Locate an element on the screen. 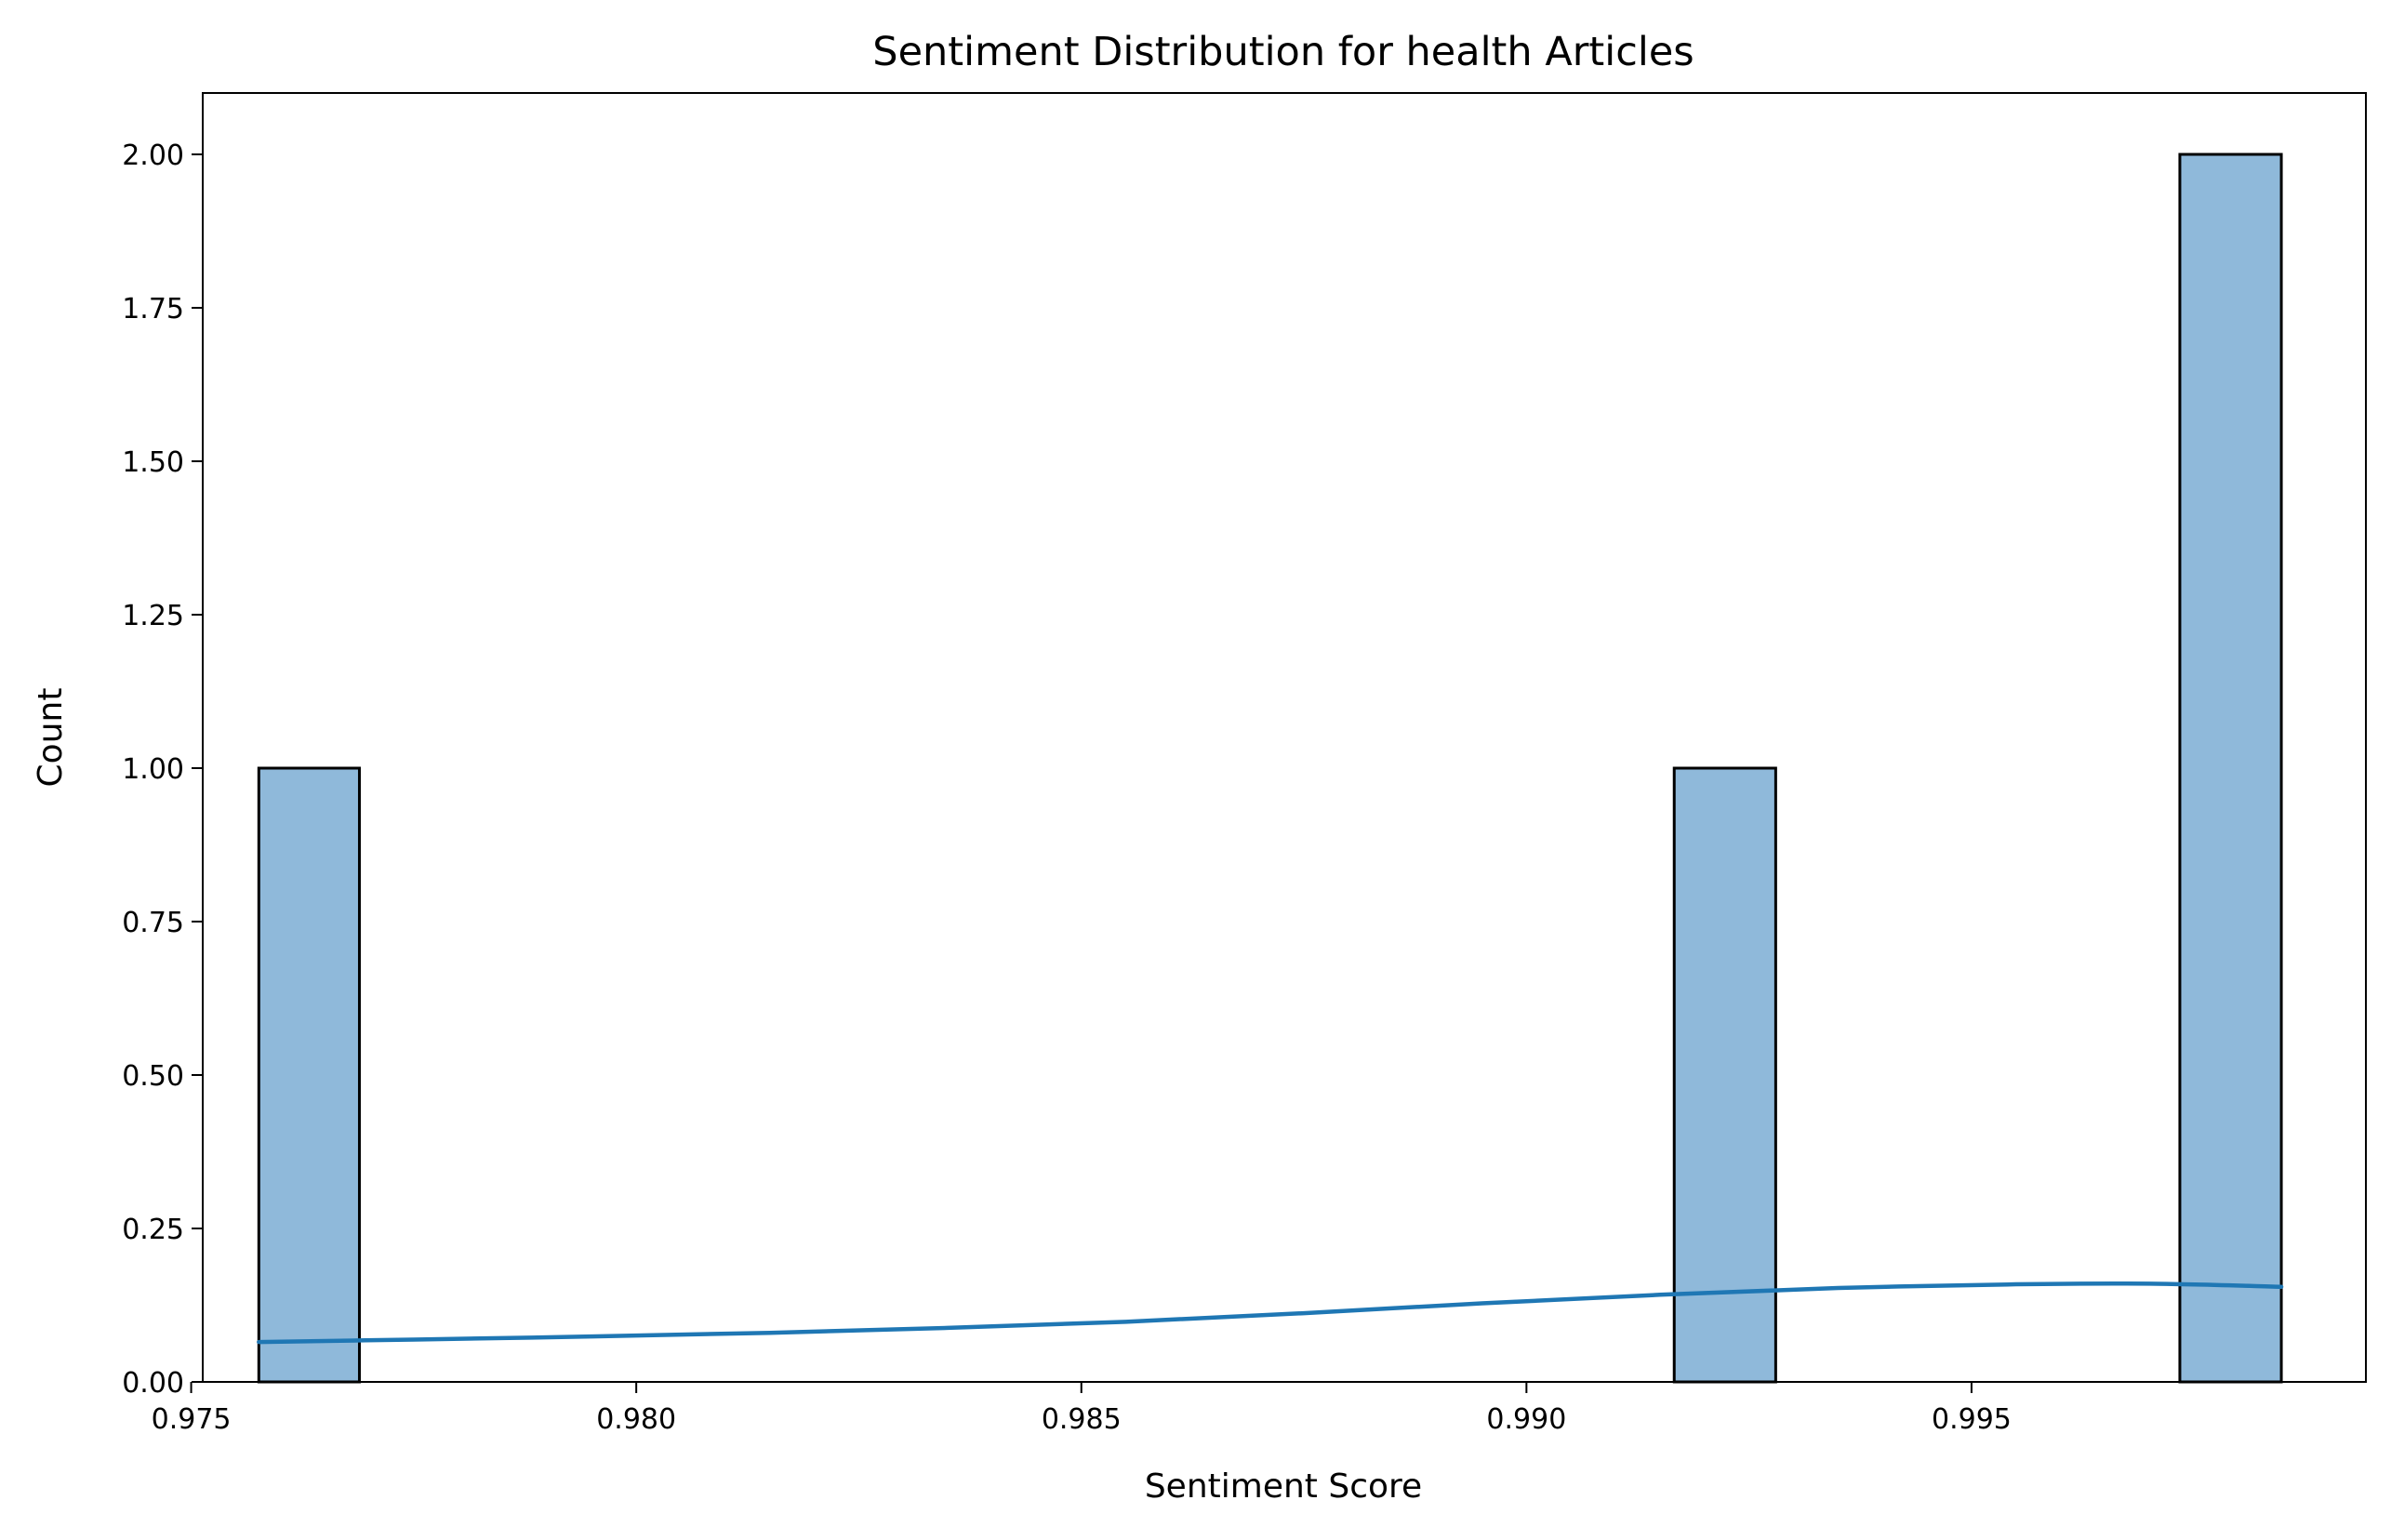 The height and width of the screenshot is (1540, 2391). x-tick-label: 0.995 is located at coordinates (1972, 1419).